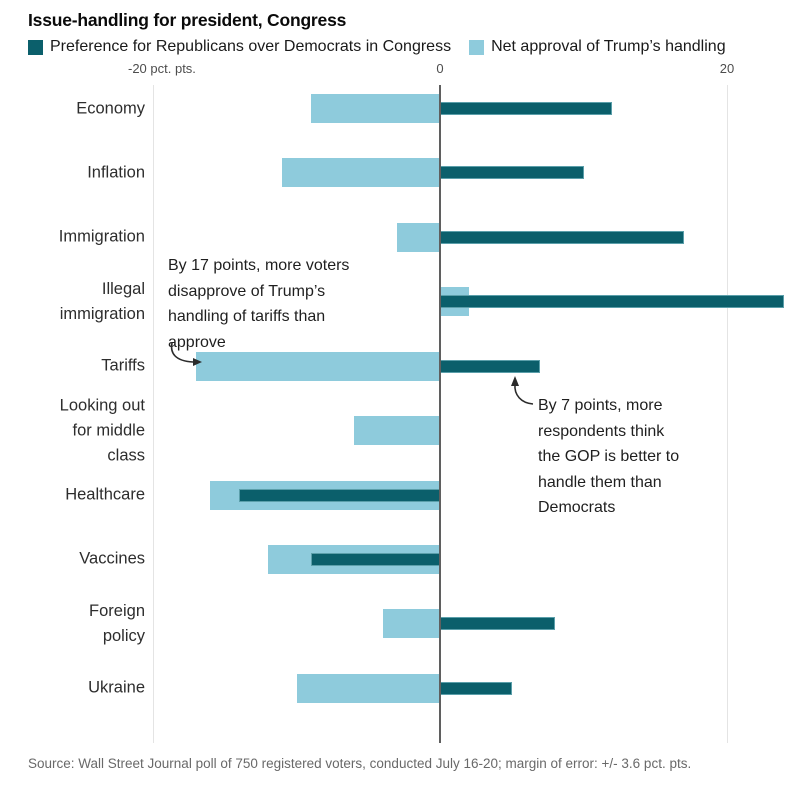 This screenshot has height=789, width=805. Describe the element at coordinates (727, 68) in the screenshot. I see `axis-tick-right: 20` at that location.